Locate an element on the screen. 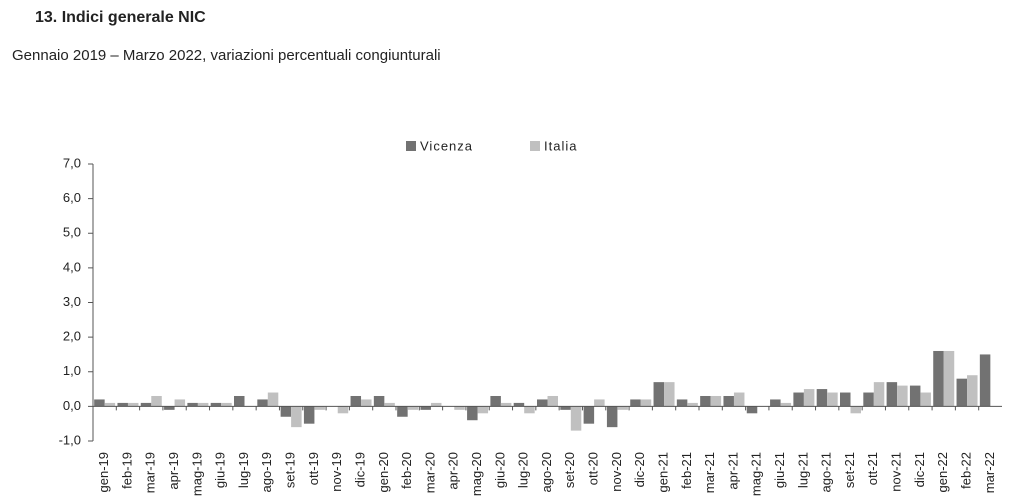  x-tick-label: giu-21 is located at coordinates (779, 470).